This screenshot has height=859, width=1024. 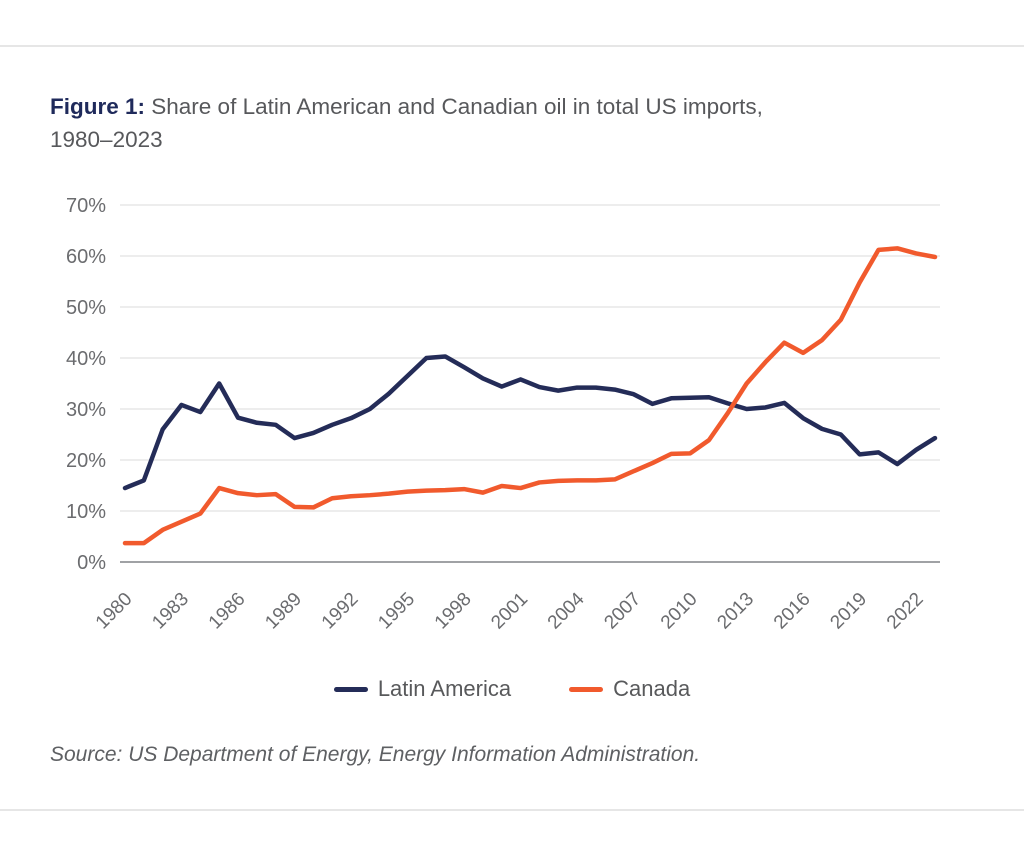 What do you see at coordinates (622, 611) in the screenshot?
I see `x-tick-label-2007: 2007` at bounding box center [622, 611].